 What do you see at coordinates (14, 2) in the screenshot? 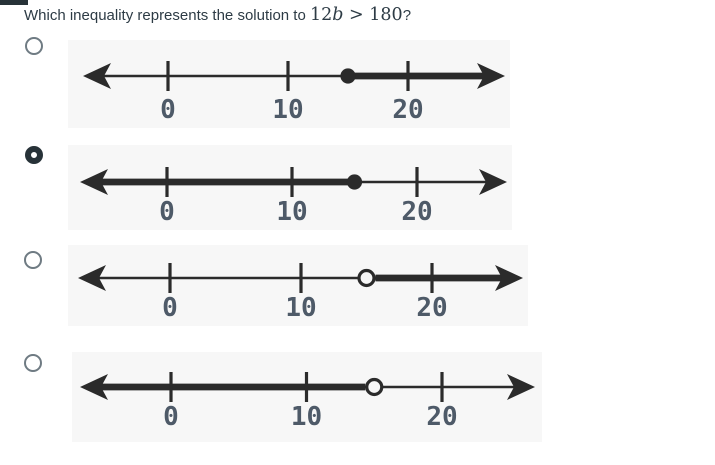
I see `top-accent-bar` at bounding box center [14, 2].